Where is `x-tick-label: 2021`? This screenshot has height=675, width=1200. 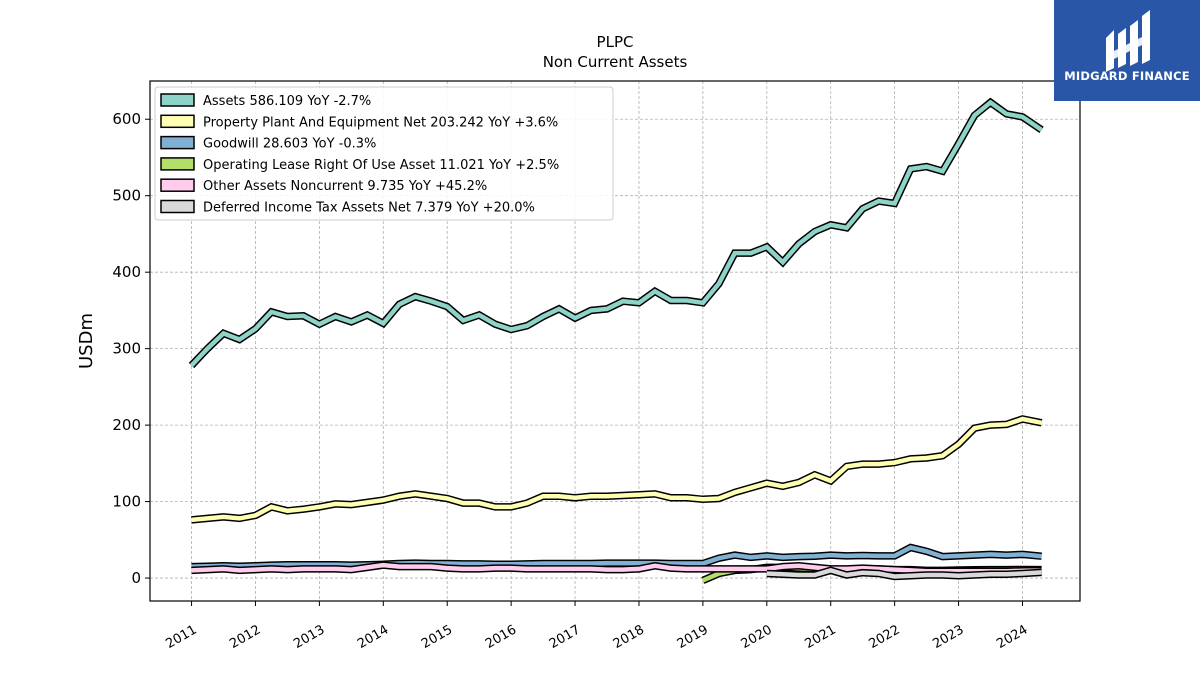
x-tick-label: 2021 is located at coordinates (821, 637).